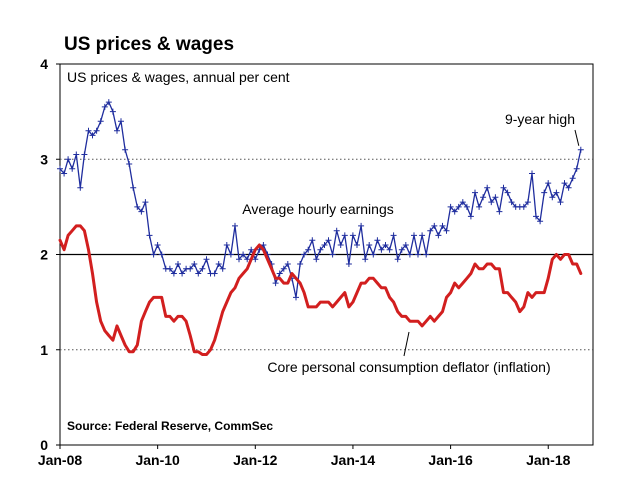  I want to click on x-tick-label: Jan-16, so click(450, 460).